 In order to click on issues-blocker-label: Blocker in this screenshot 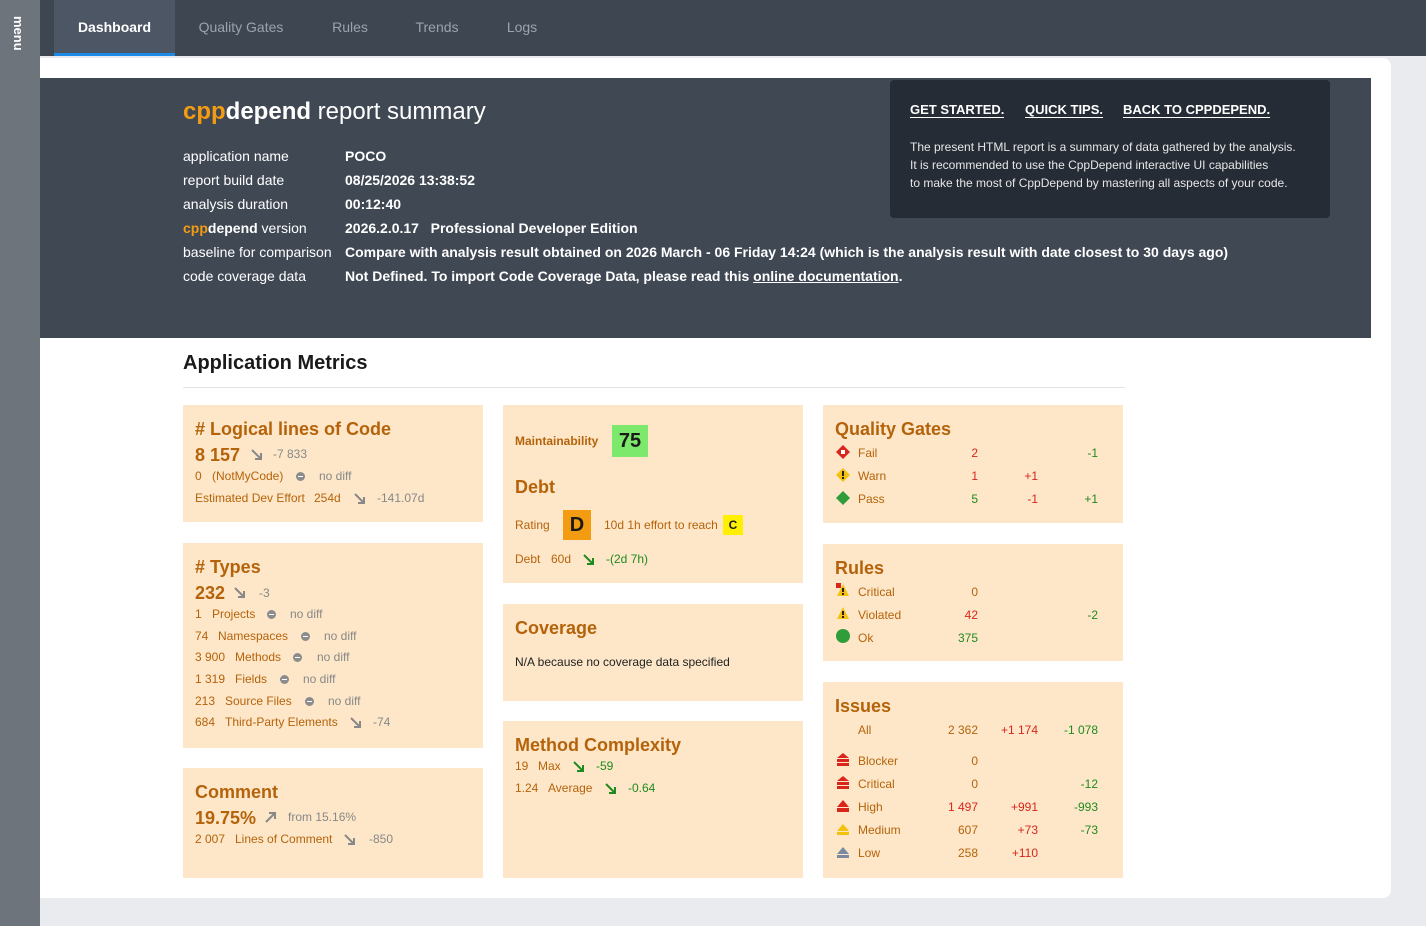, I will do `click(878, 761)`.